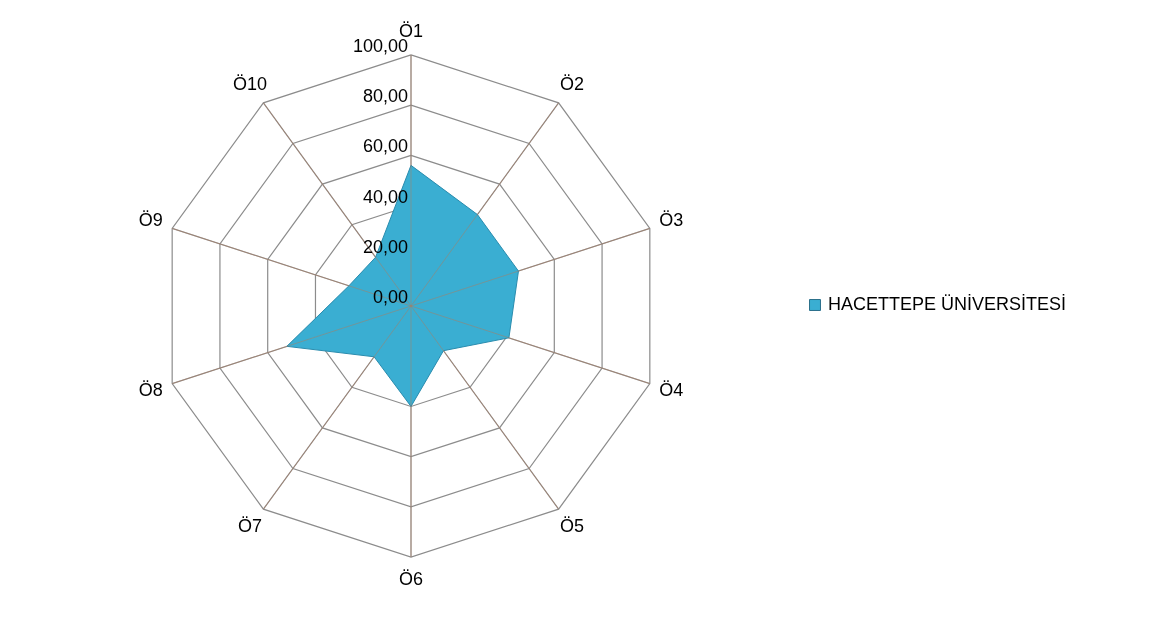  I want to click on spoke-label: Ö5, so click(571, 526).